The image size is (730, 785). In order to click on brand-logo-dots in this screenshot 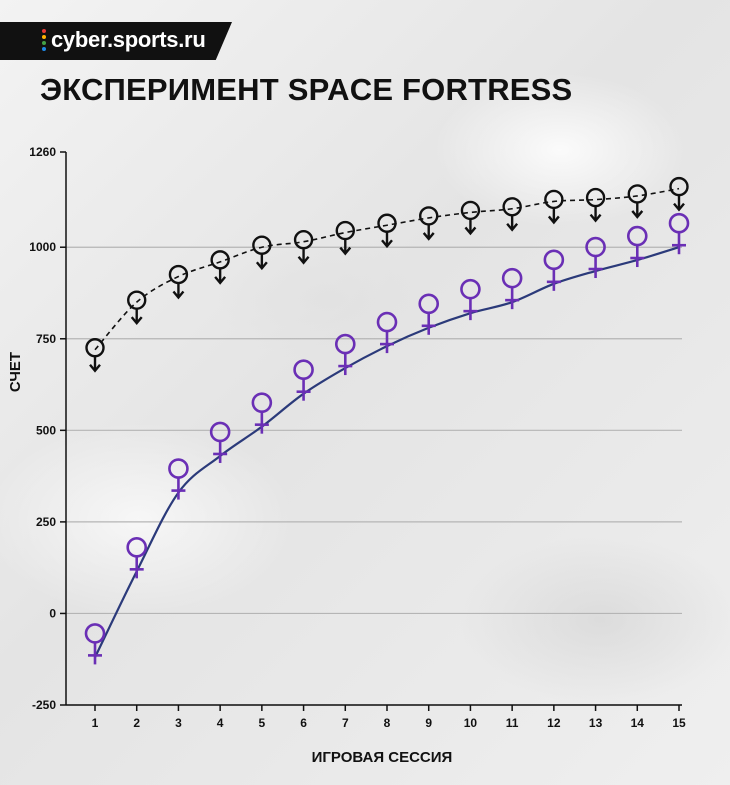, I will do `click(44, 40)`.